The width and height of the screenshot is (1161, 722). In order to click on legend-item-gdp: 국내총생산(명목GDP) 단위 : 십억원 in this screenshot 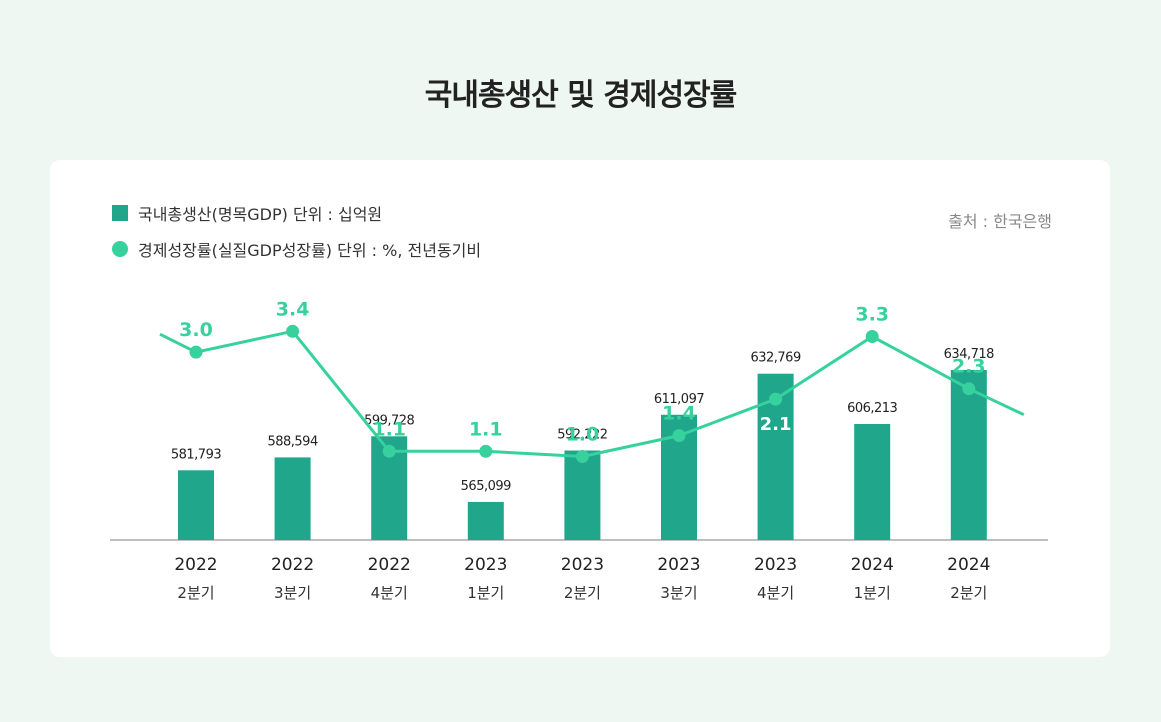, I will do `click(296, 213)`.